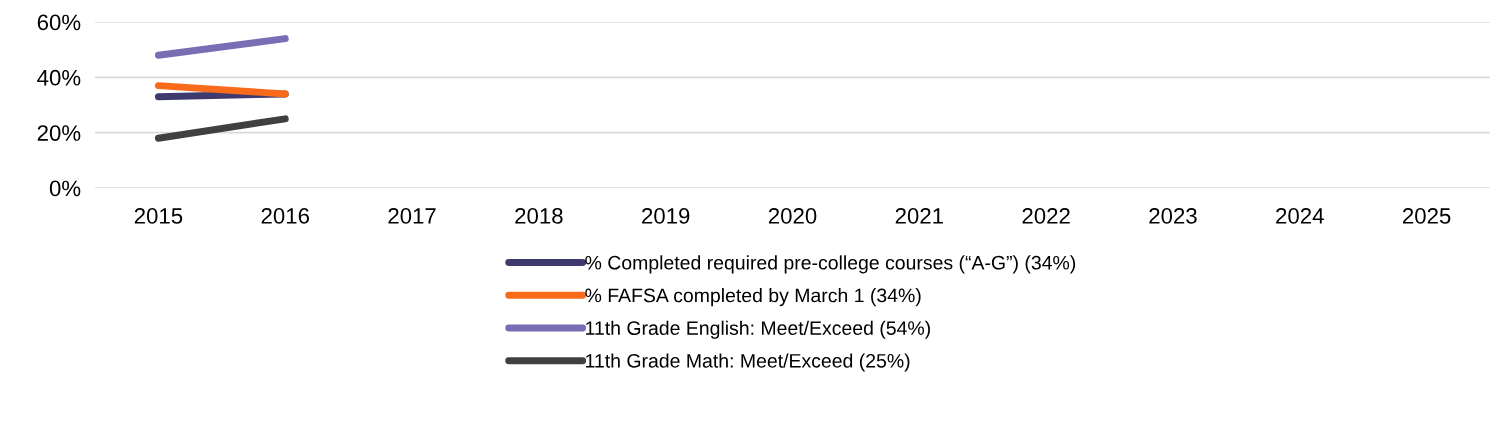 The width and height of the screenshot is (1501, 441). I want to click on y-tick-label: 60%, so click(59, 22).